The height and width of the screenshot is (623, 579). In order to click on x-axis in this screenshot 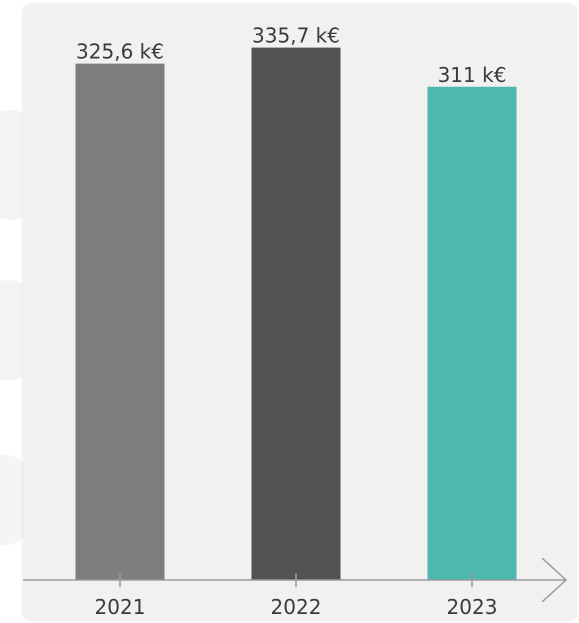, I will do `click(295, 580)`.